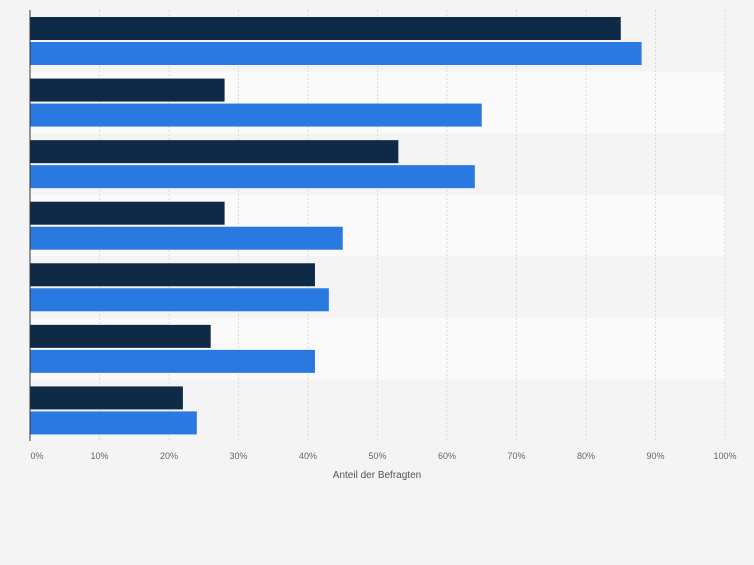  I want to click on x-tick-label: 0%, so click(36, 456).